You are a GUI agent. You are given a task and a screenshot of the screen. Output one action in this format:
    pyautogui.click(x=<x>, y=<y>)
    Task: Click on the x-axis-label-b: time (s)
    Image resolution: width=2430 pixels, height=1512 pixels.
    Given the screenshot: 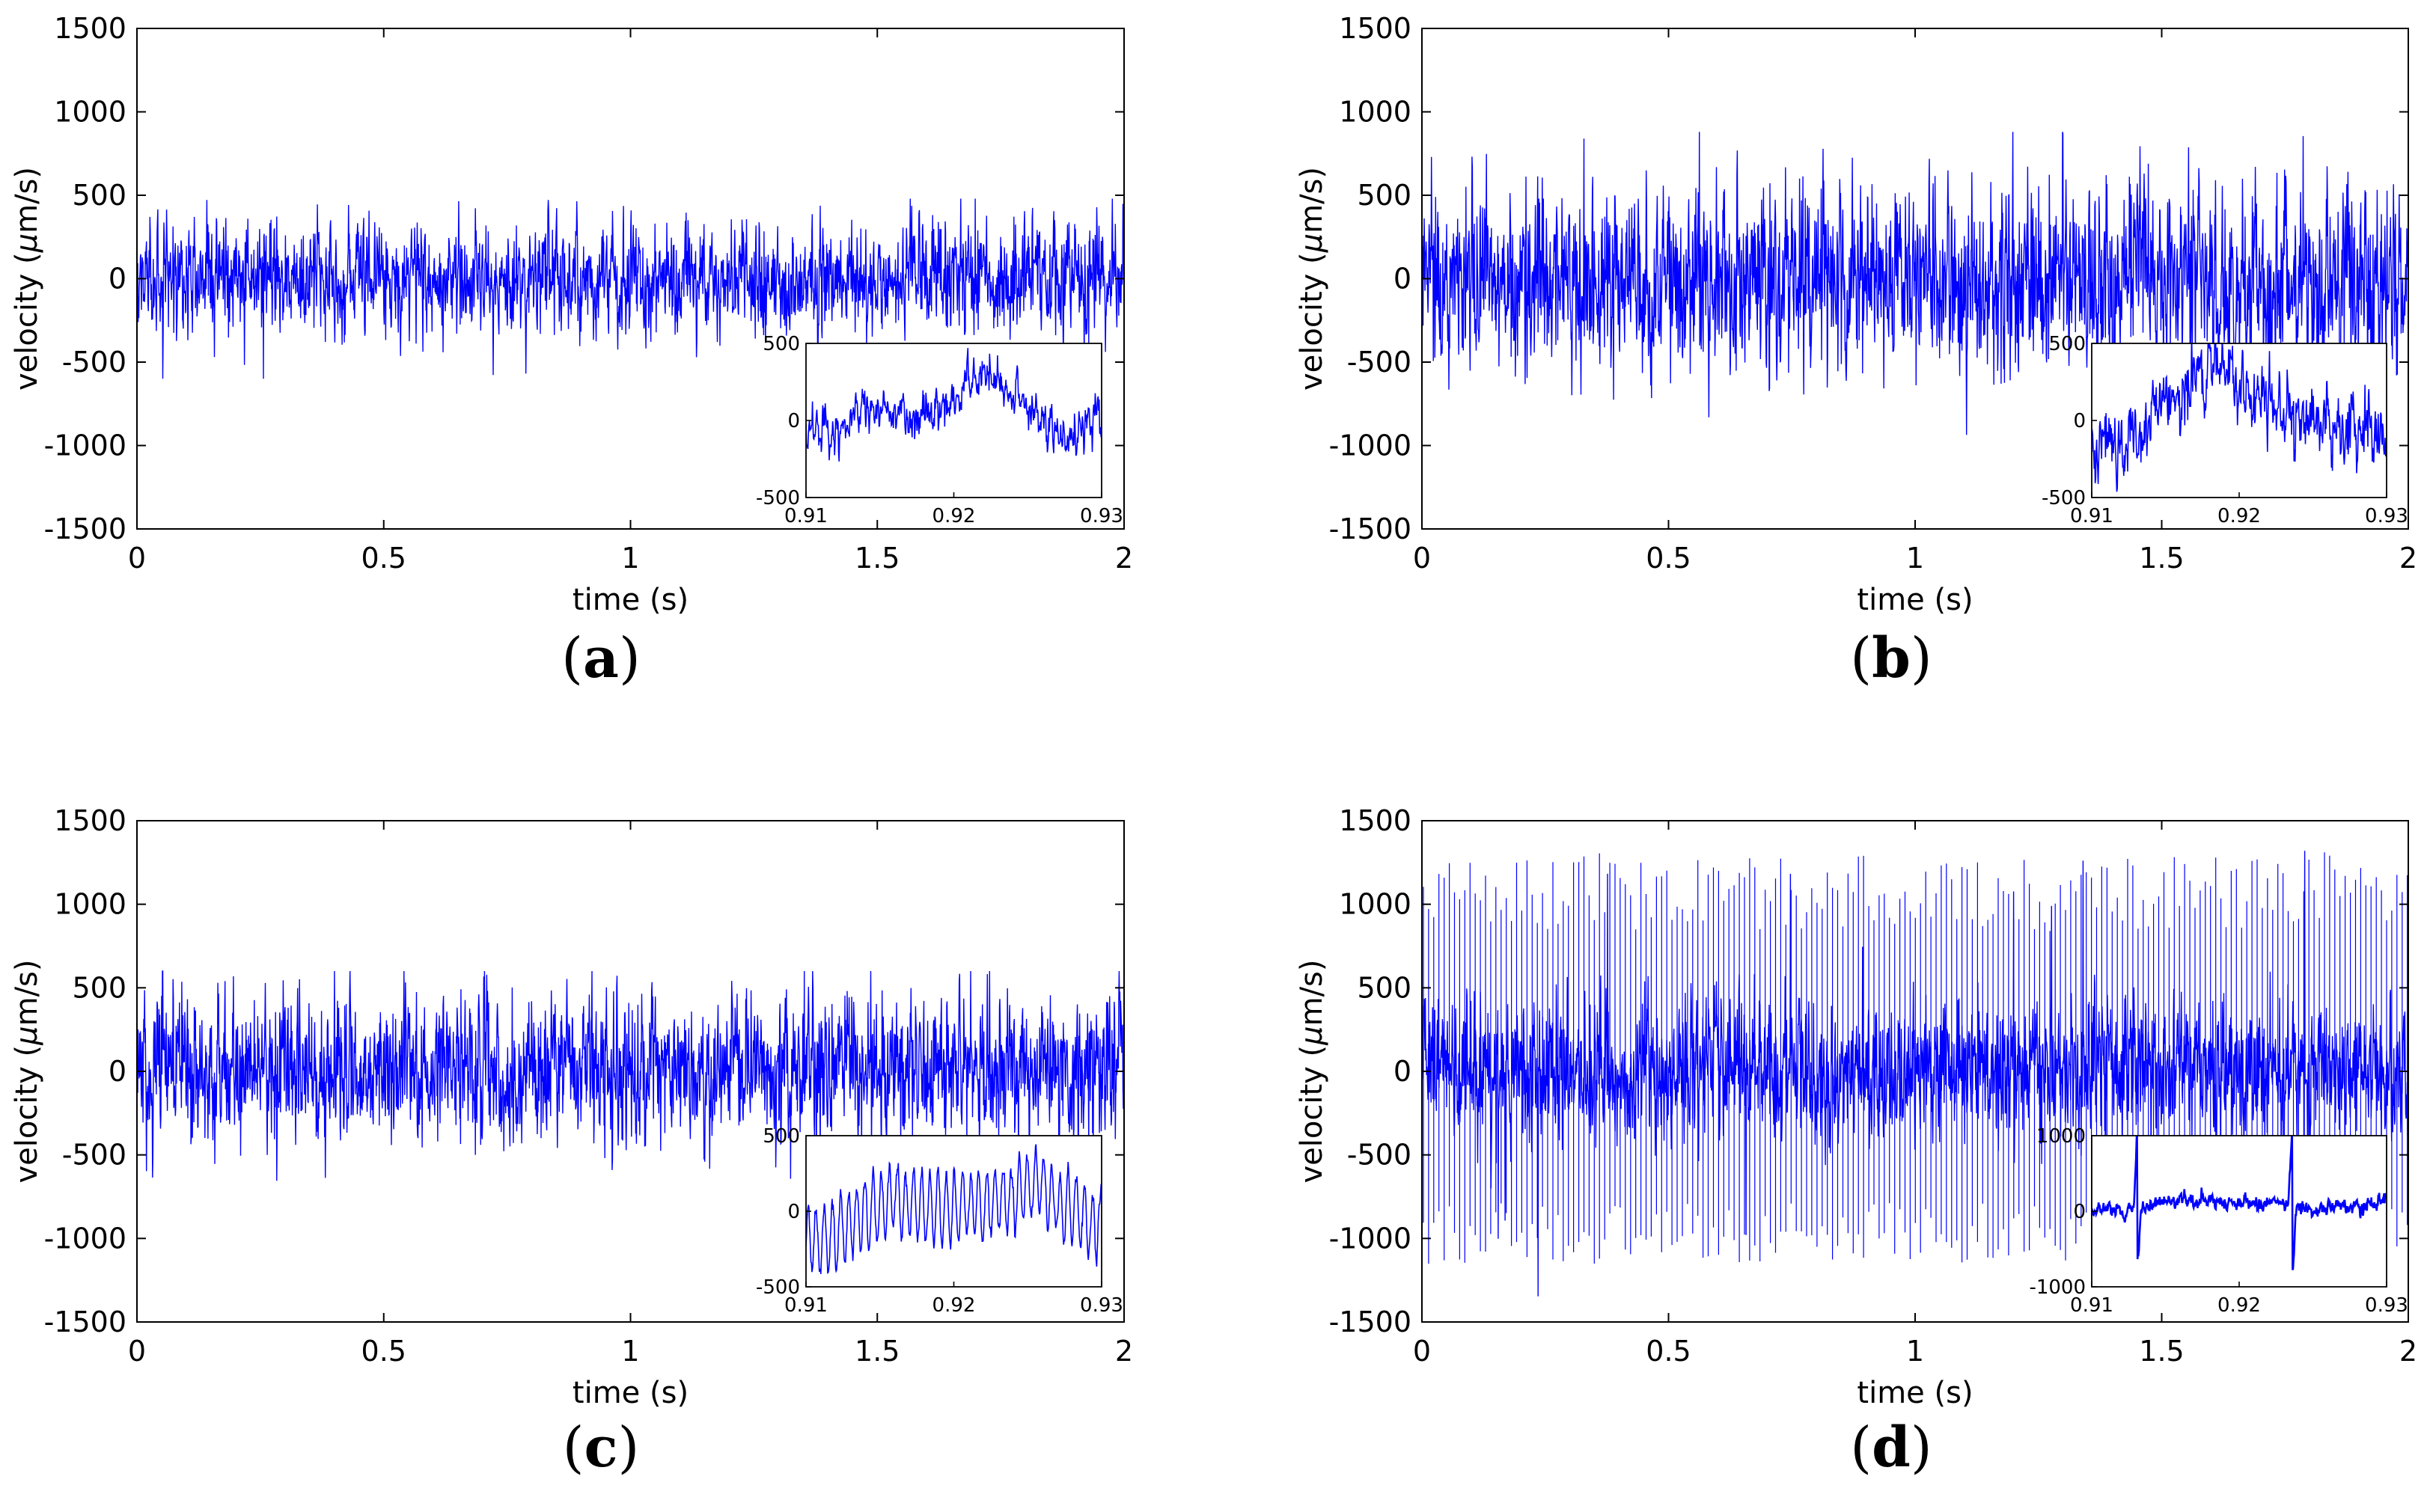 What is the action you would take?
    pyautogui.click(x=1915, y=600)
    